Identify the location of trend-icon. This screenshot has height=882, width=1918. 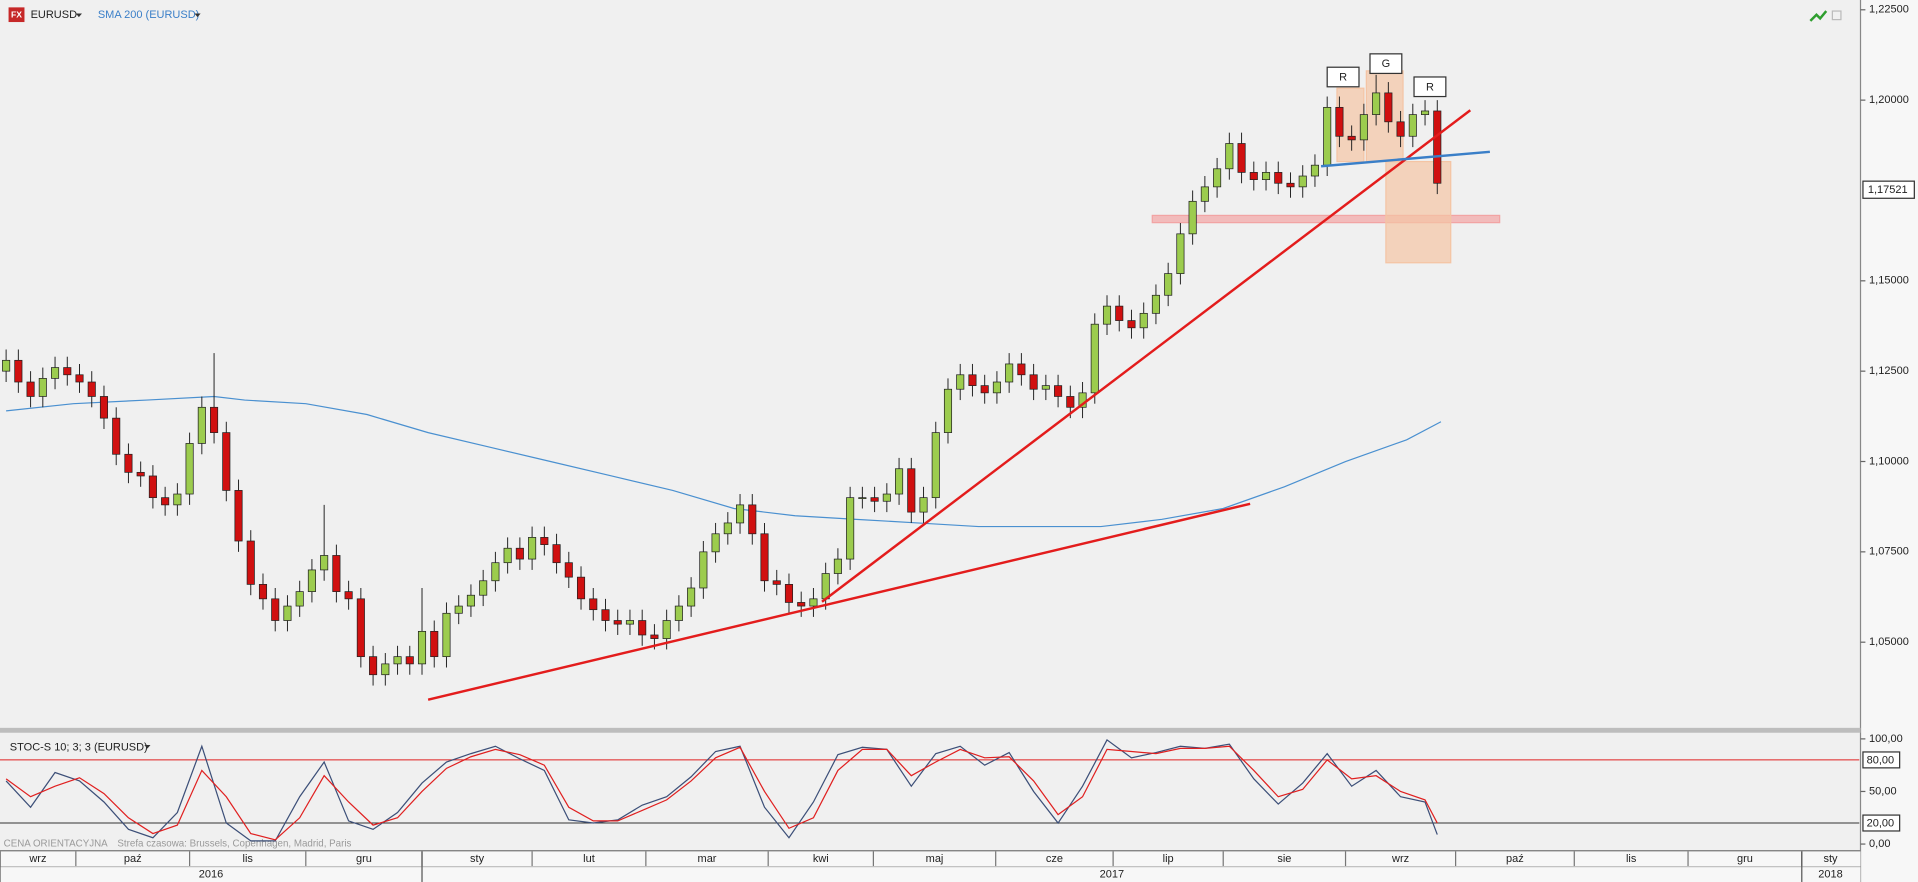
(1818, 16).